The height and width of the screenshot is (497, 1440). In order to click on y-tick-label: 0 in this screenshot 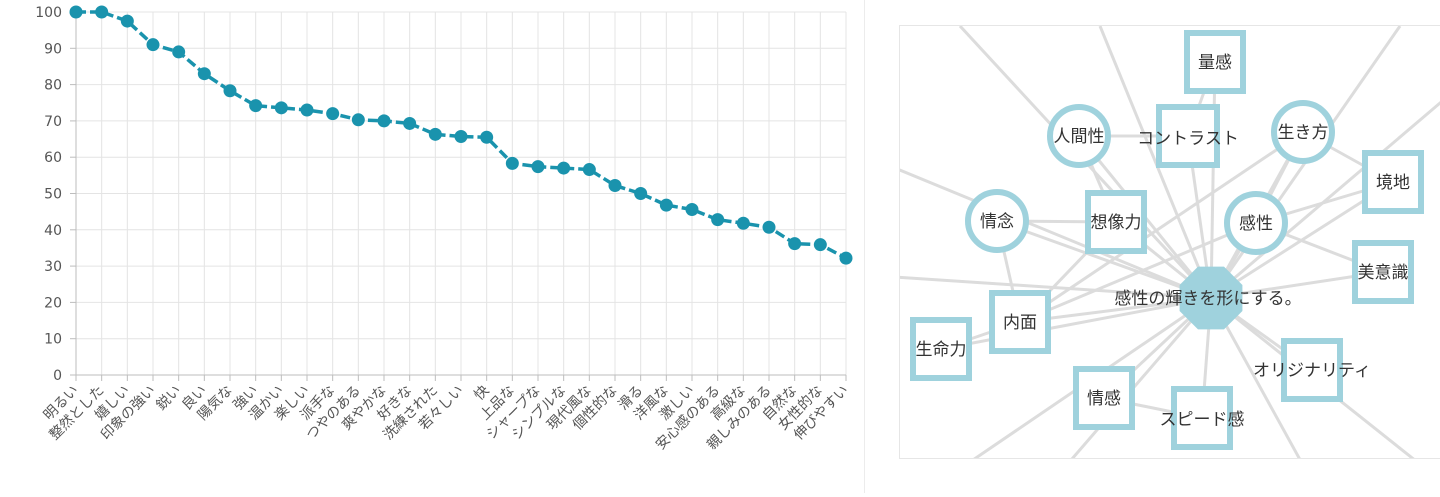, I will do `click(57, 376)`.